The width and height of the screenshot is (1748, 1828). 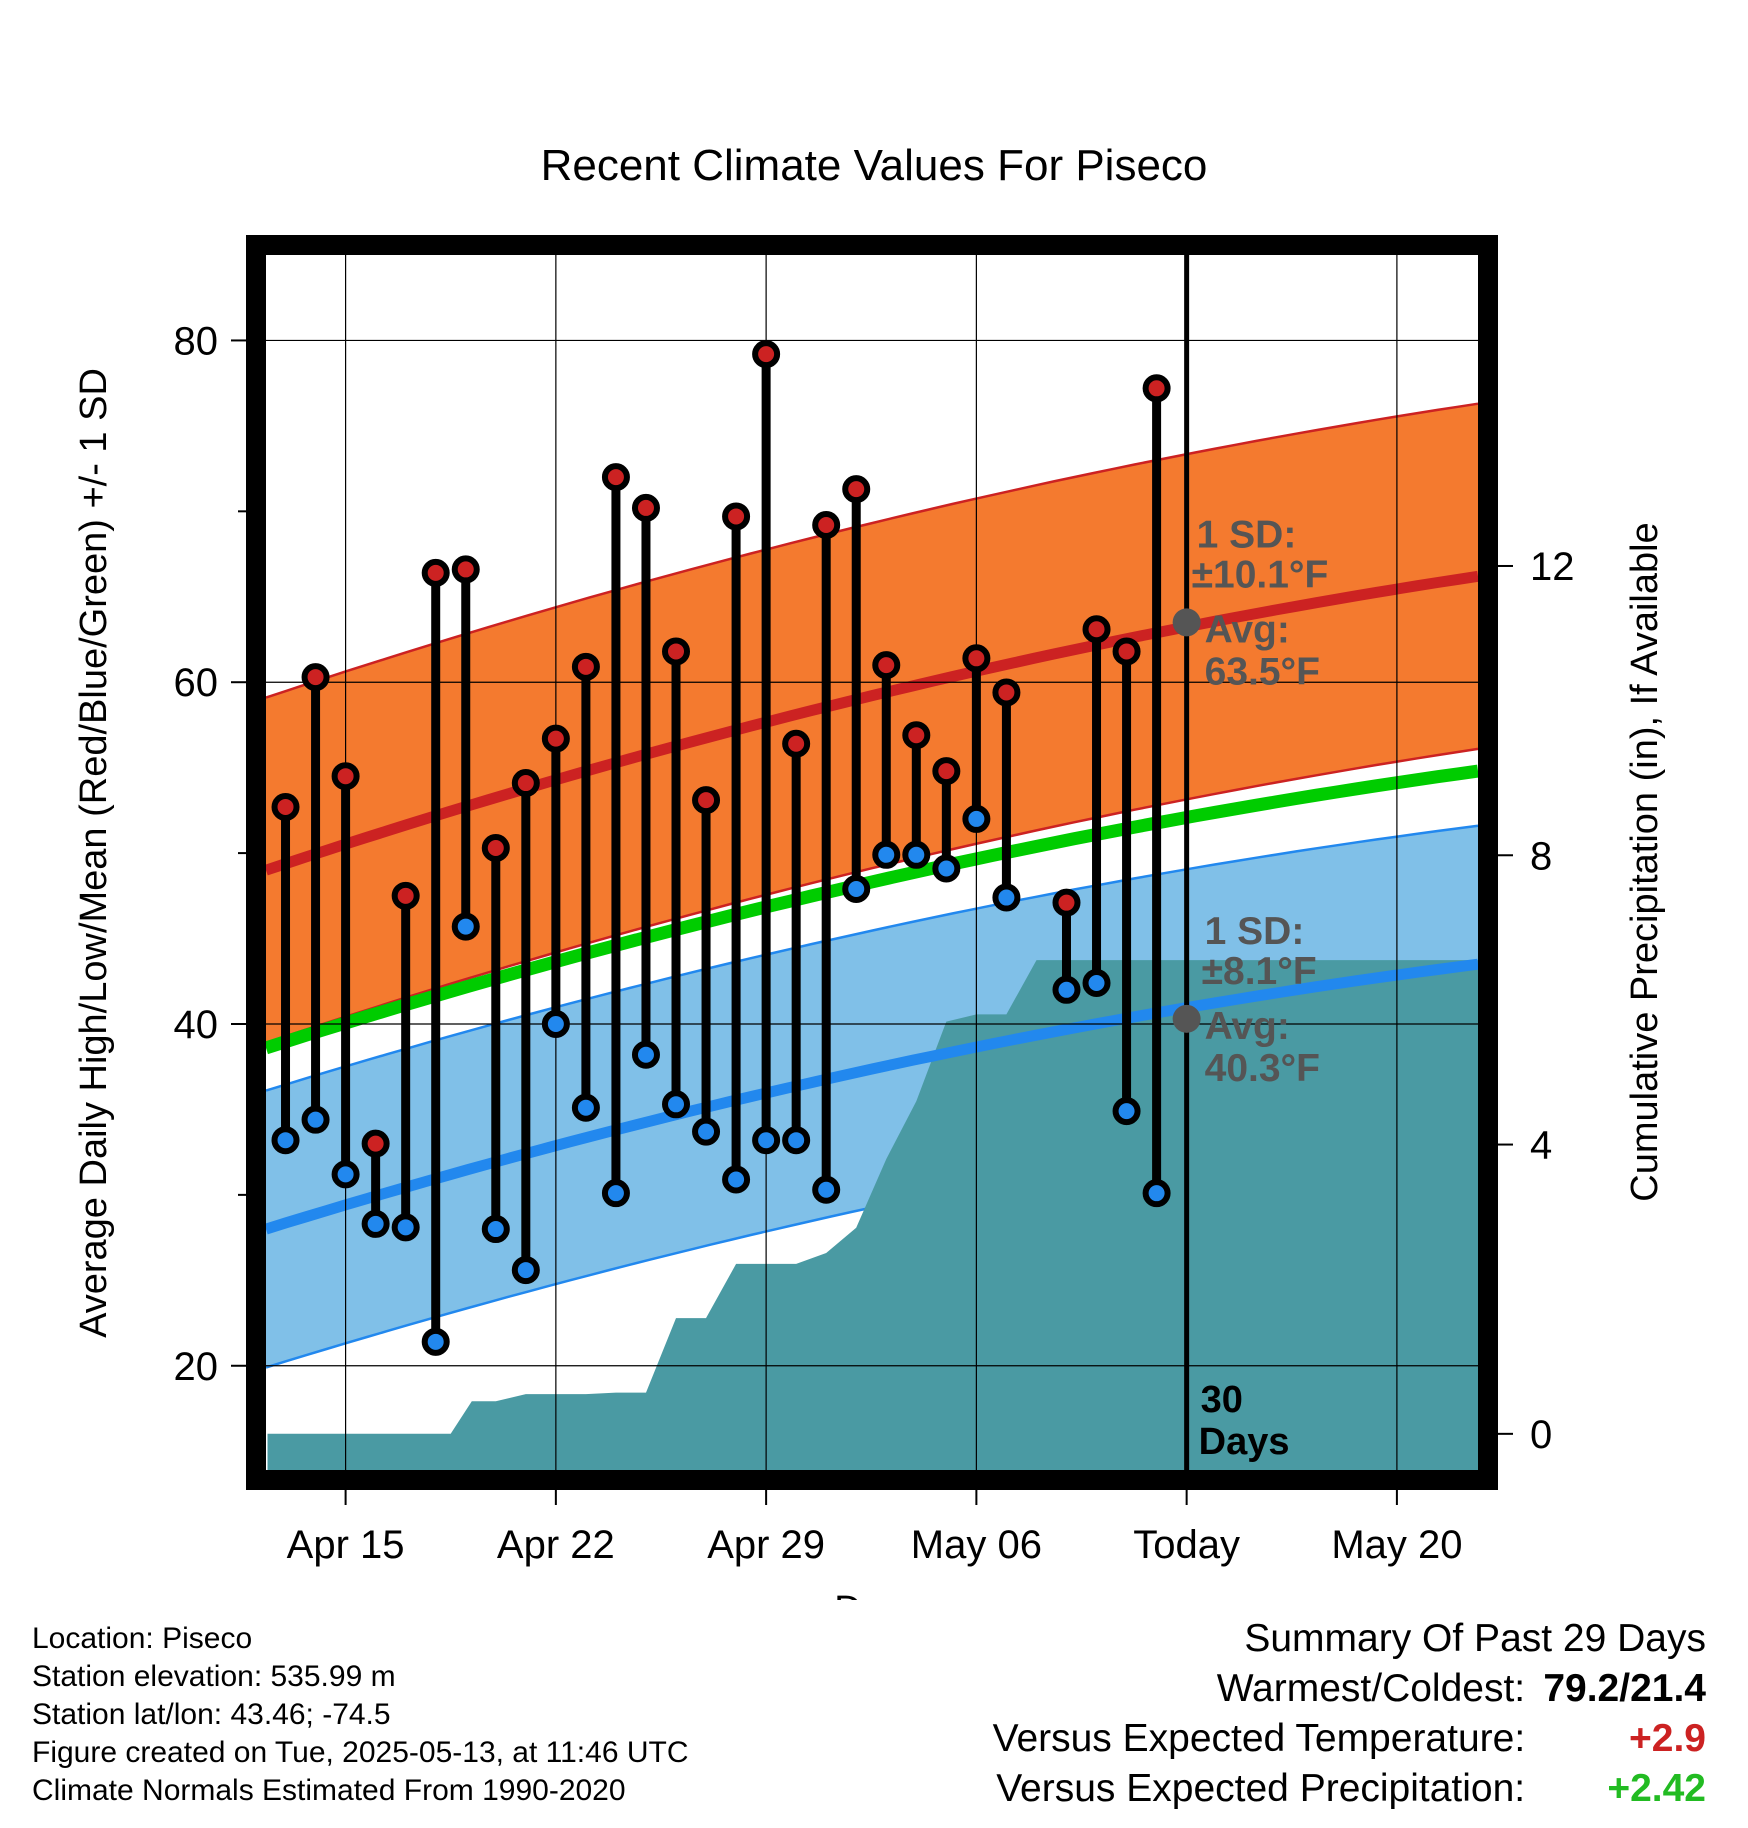 What do you see at coordinates (1259, 971) in the screenshot?
I see `low-sd-value: ±8.1°F` at bounding box center [1259, 971].